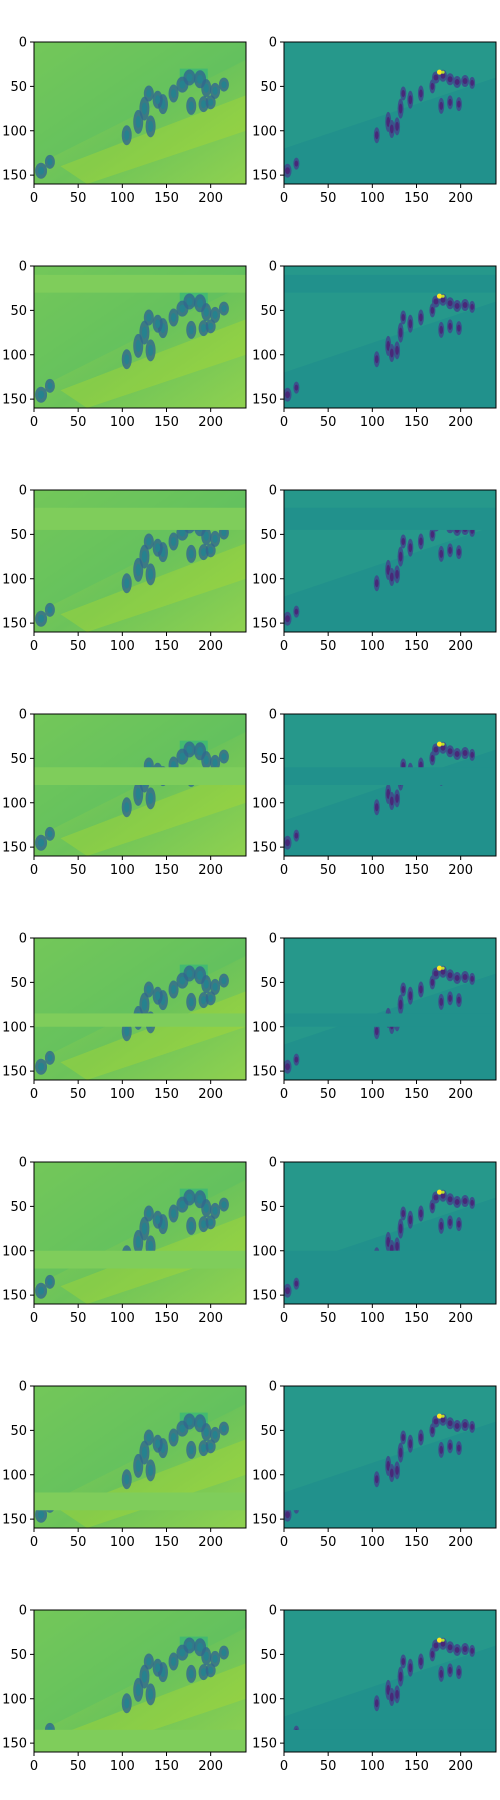 The height and width of the screenshot is (1800, 500). I want to click on heatmap-panel-r3-c1: 0 50 100 150 200 0 50 100 150, so click(124, 569).